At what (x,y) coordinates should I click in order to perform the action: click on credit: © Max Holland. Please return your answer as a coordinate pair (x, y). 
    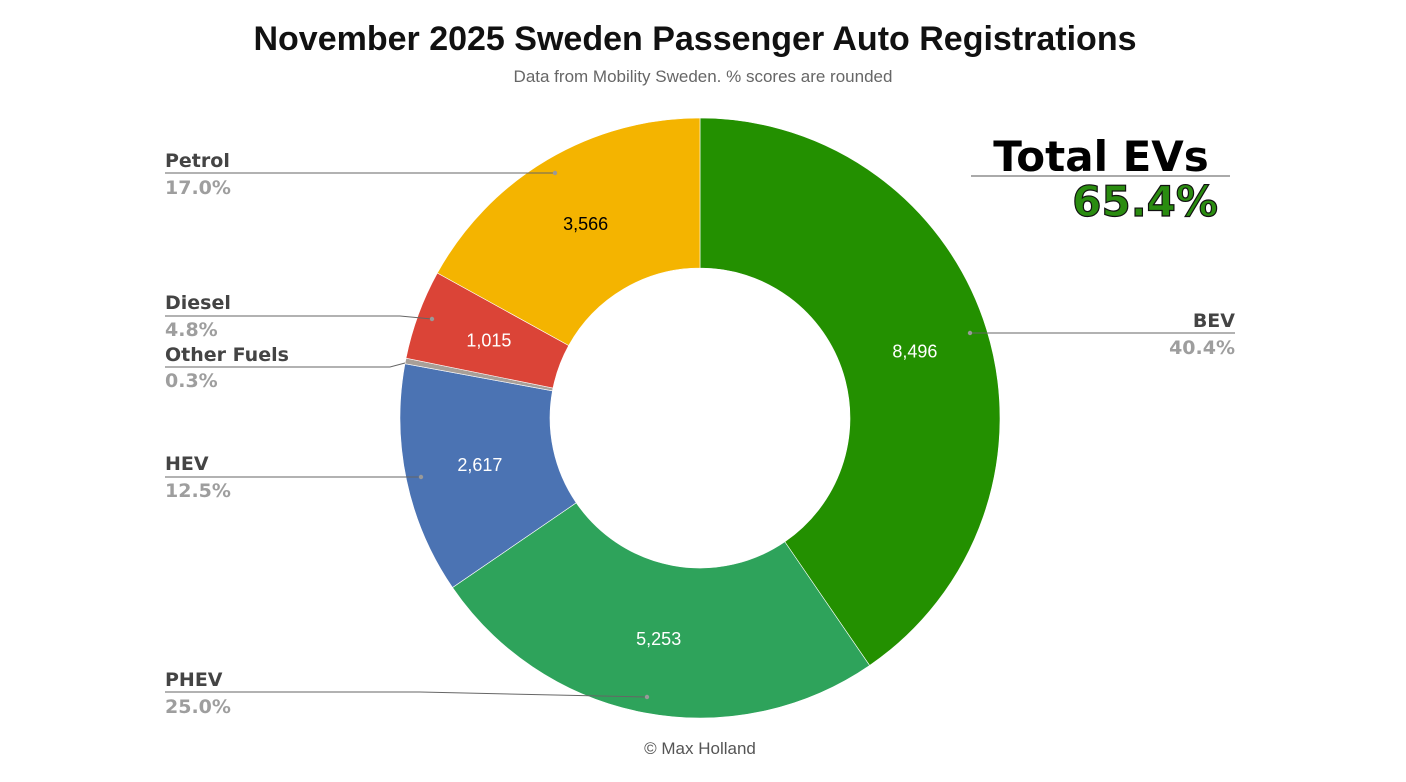
    Looking at the image, I should click on (700, 748).